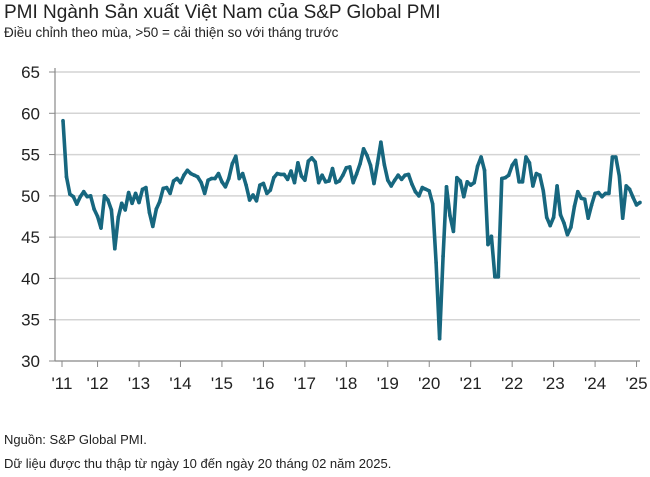 Image resolution: width=650 pixels, height=477 pixels. I want to click on x-tick-label: '17, so click(305, 383).